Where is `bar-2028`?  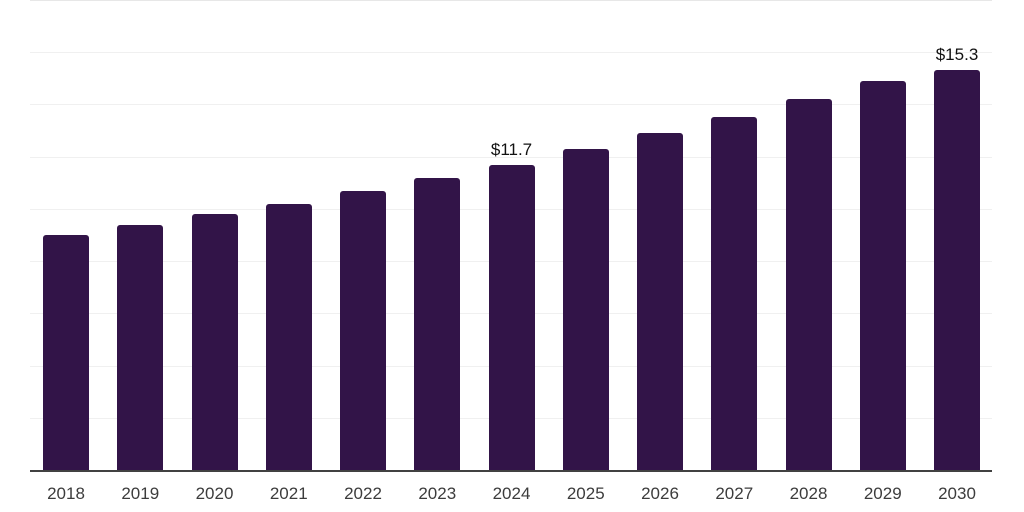 bar-2028 is located at coordinates (809, 284).